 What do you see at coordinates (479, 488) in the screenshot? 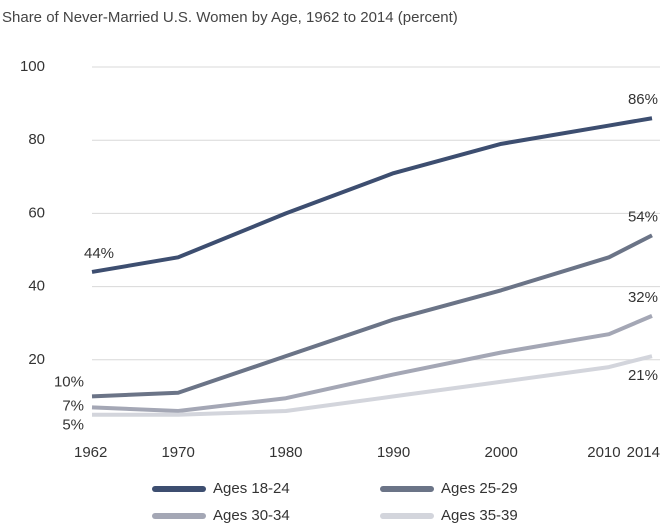
I see `legend-label: Ages 25-29` at bounding box center [479, 488].